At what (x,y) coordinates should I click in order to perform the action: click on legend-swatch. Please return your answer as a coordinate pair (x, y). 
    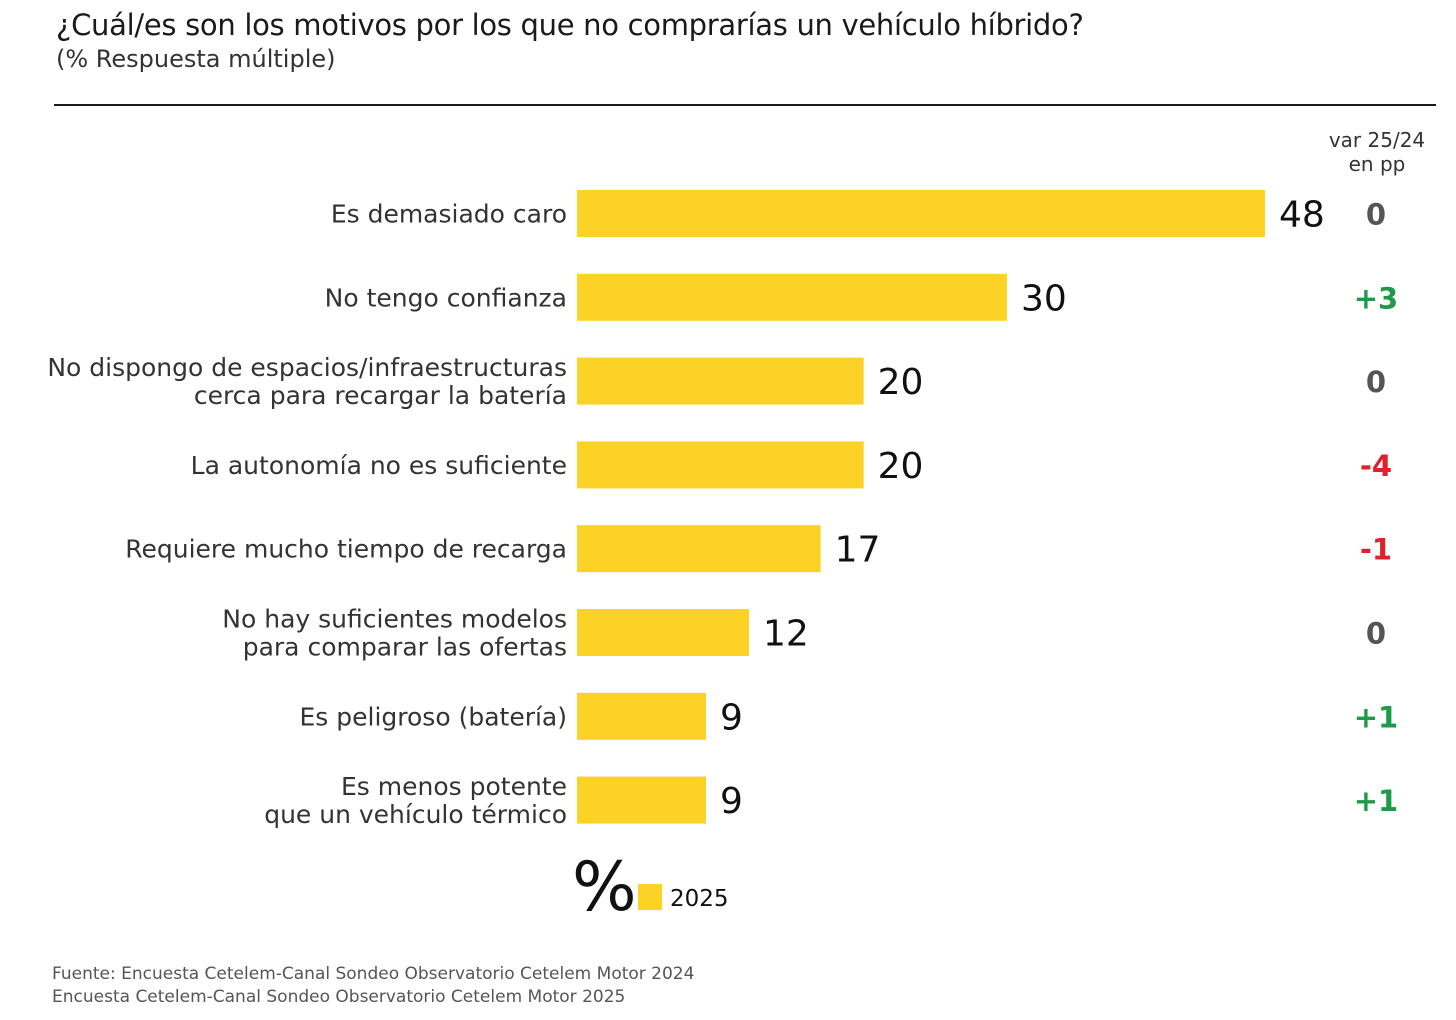
    Looking at the image, I should click on (650, 897).